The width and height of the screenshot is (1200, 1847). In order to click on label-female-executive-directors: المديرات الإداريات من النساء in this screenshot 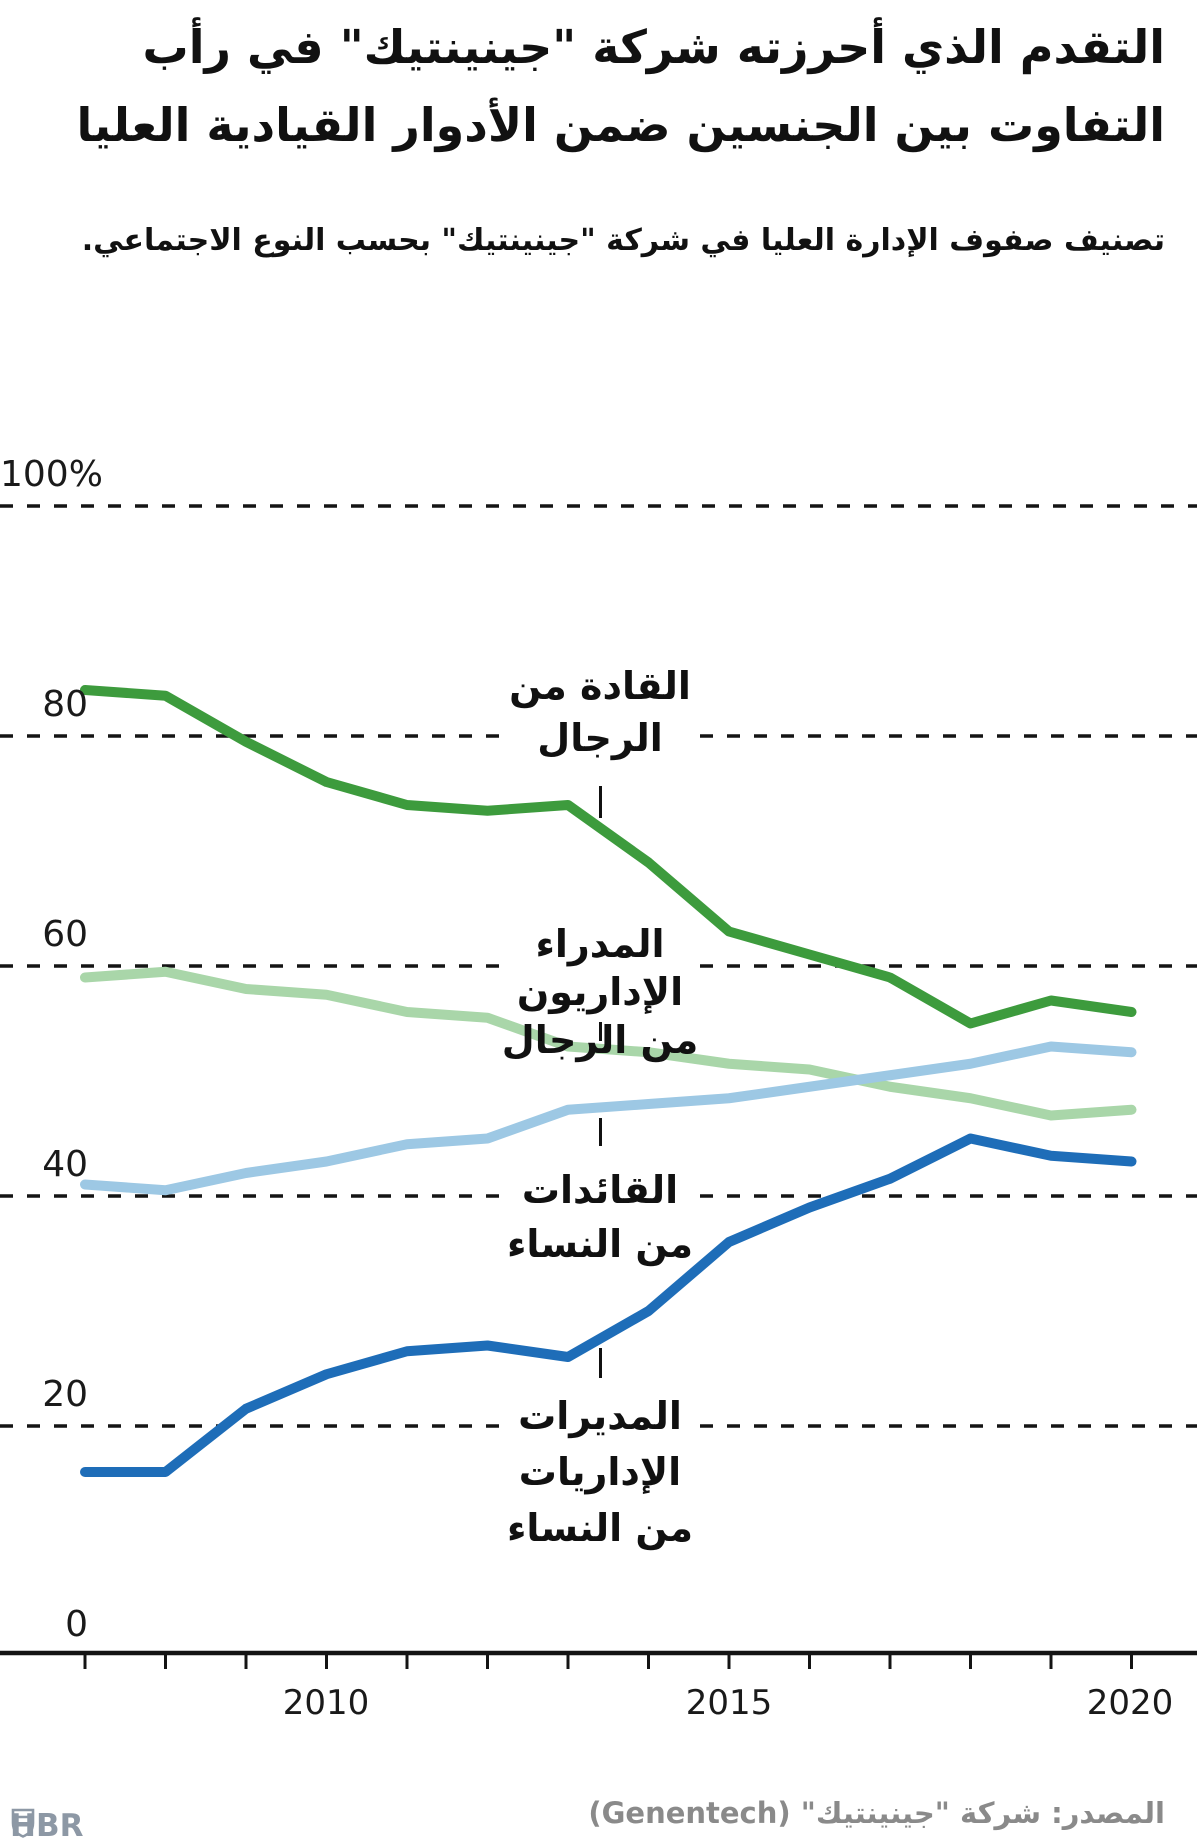, I will do `click(600, 1472)`.